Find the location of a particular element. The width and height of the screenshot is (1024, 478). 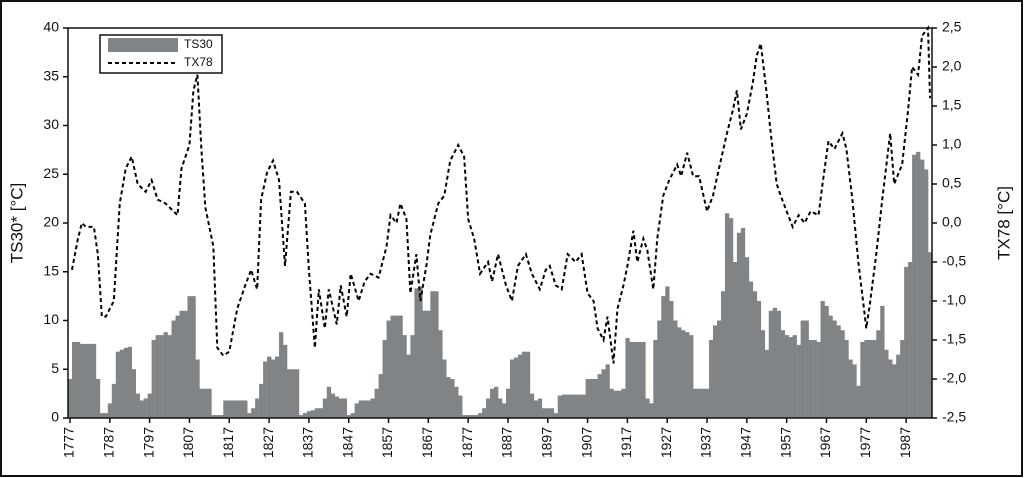

y2-tick-label: 2,5 is located at coordinates (952, 27).